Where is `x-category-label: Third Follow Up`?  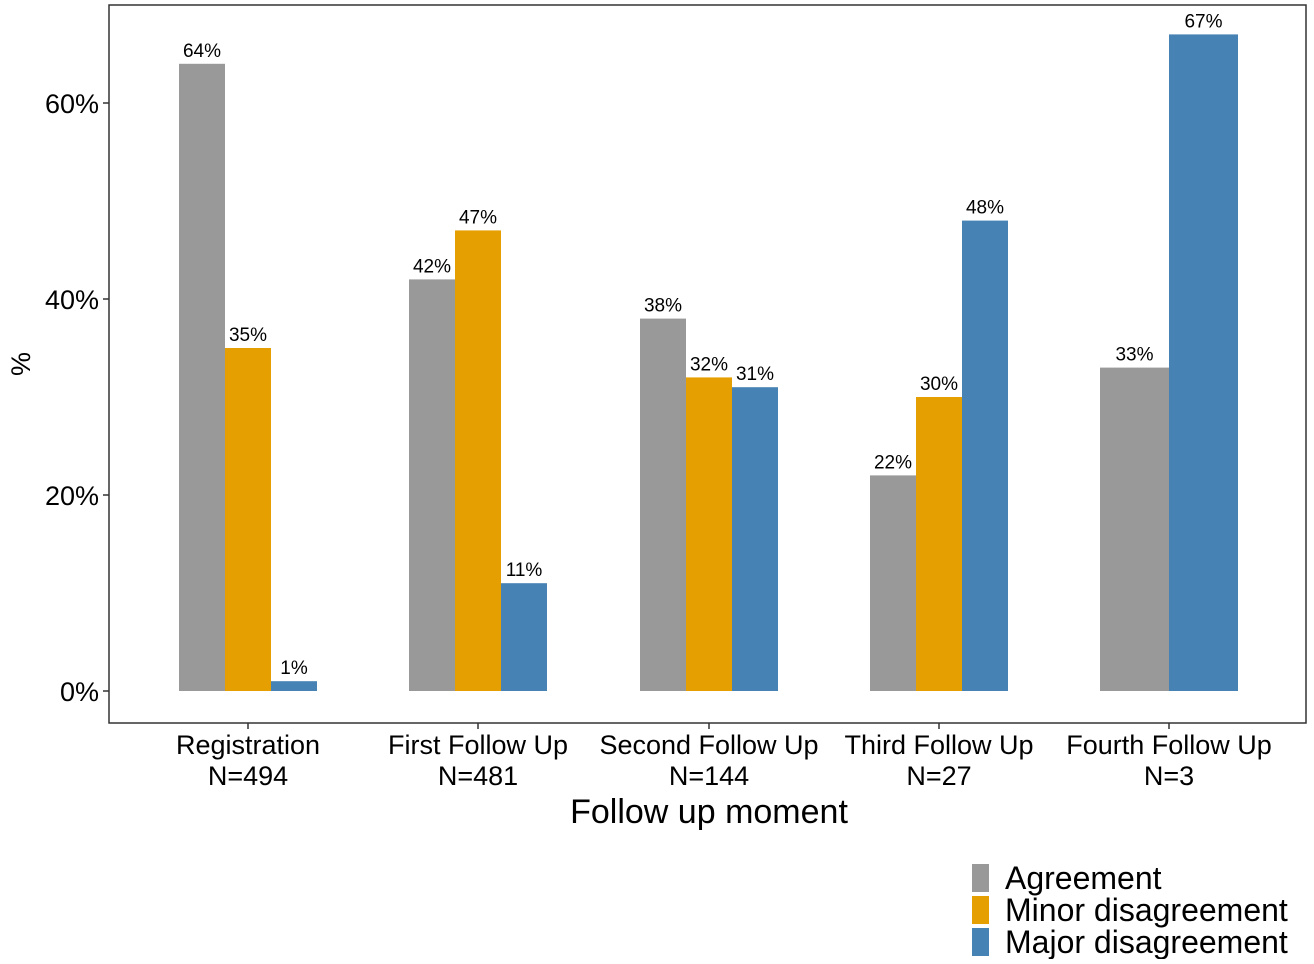
x-category-label: Third Follow Up is located at coordinates (938, 745).